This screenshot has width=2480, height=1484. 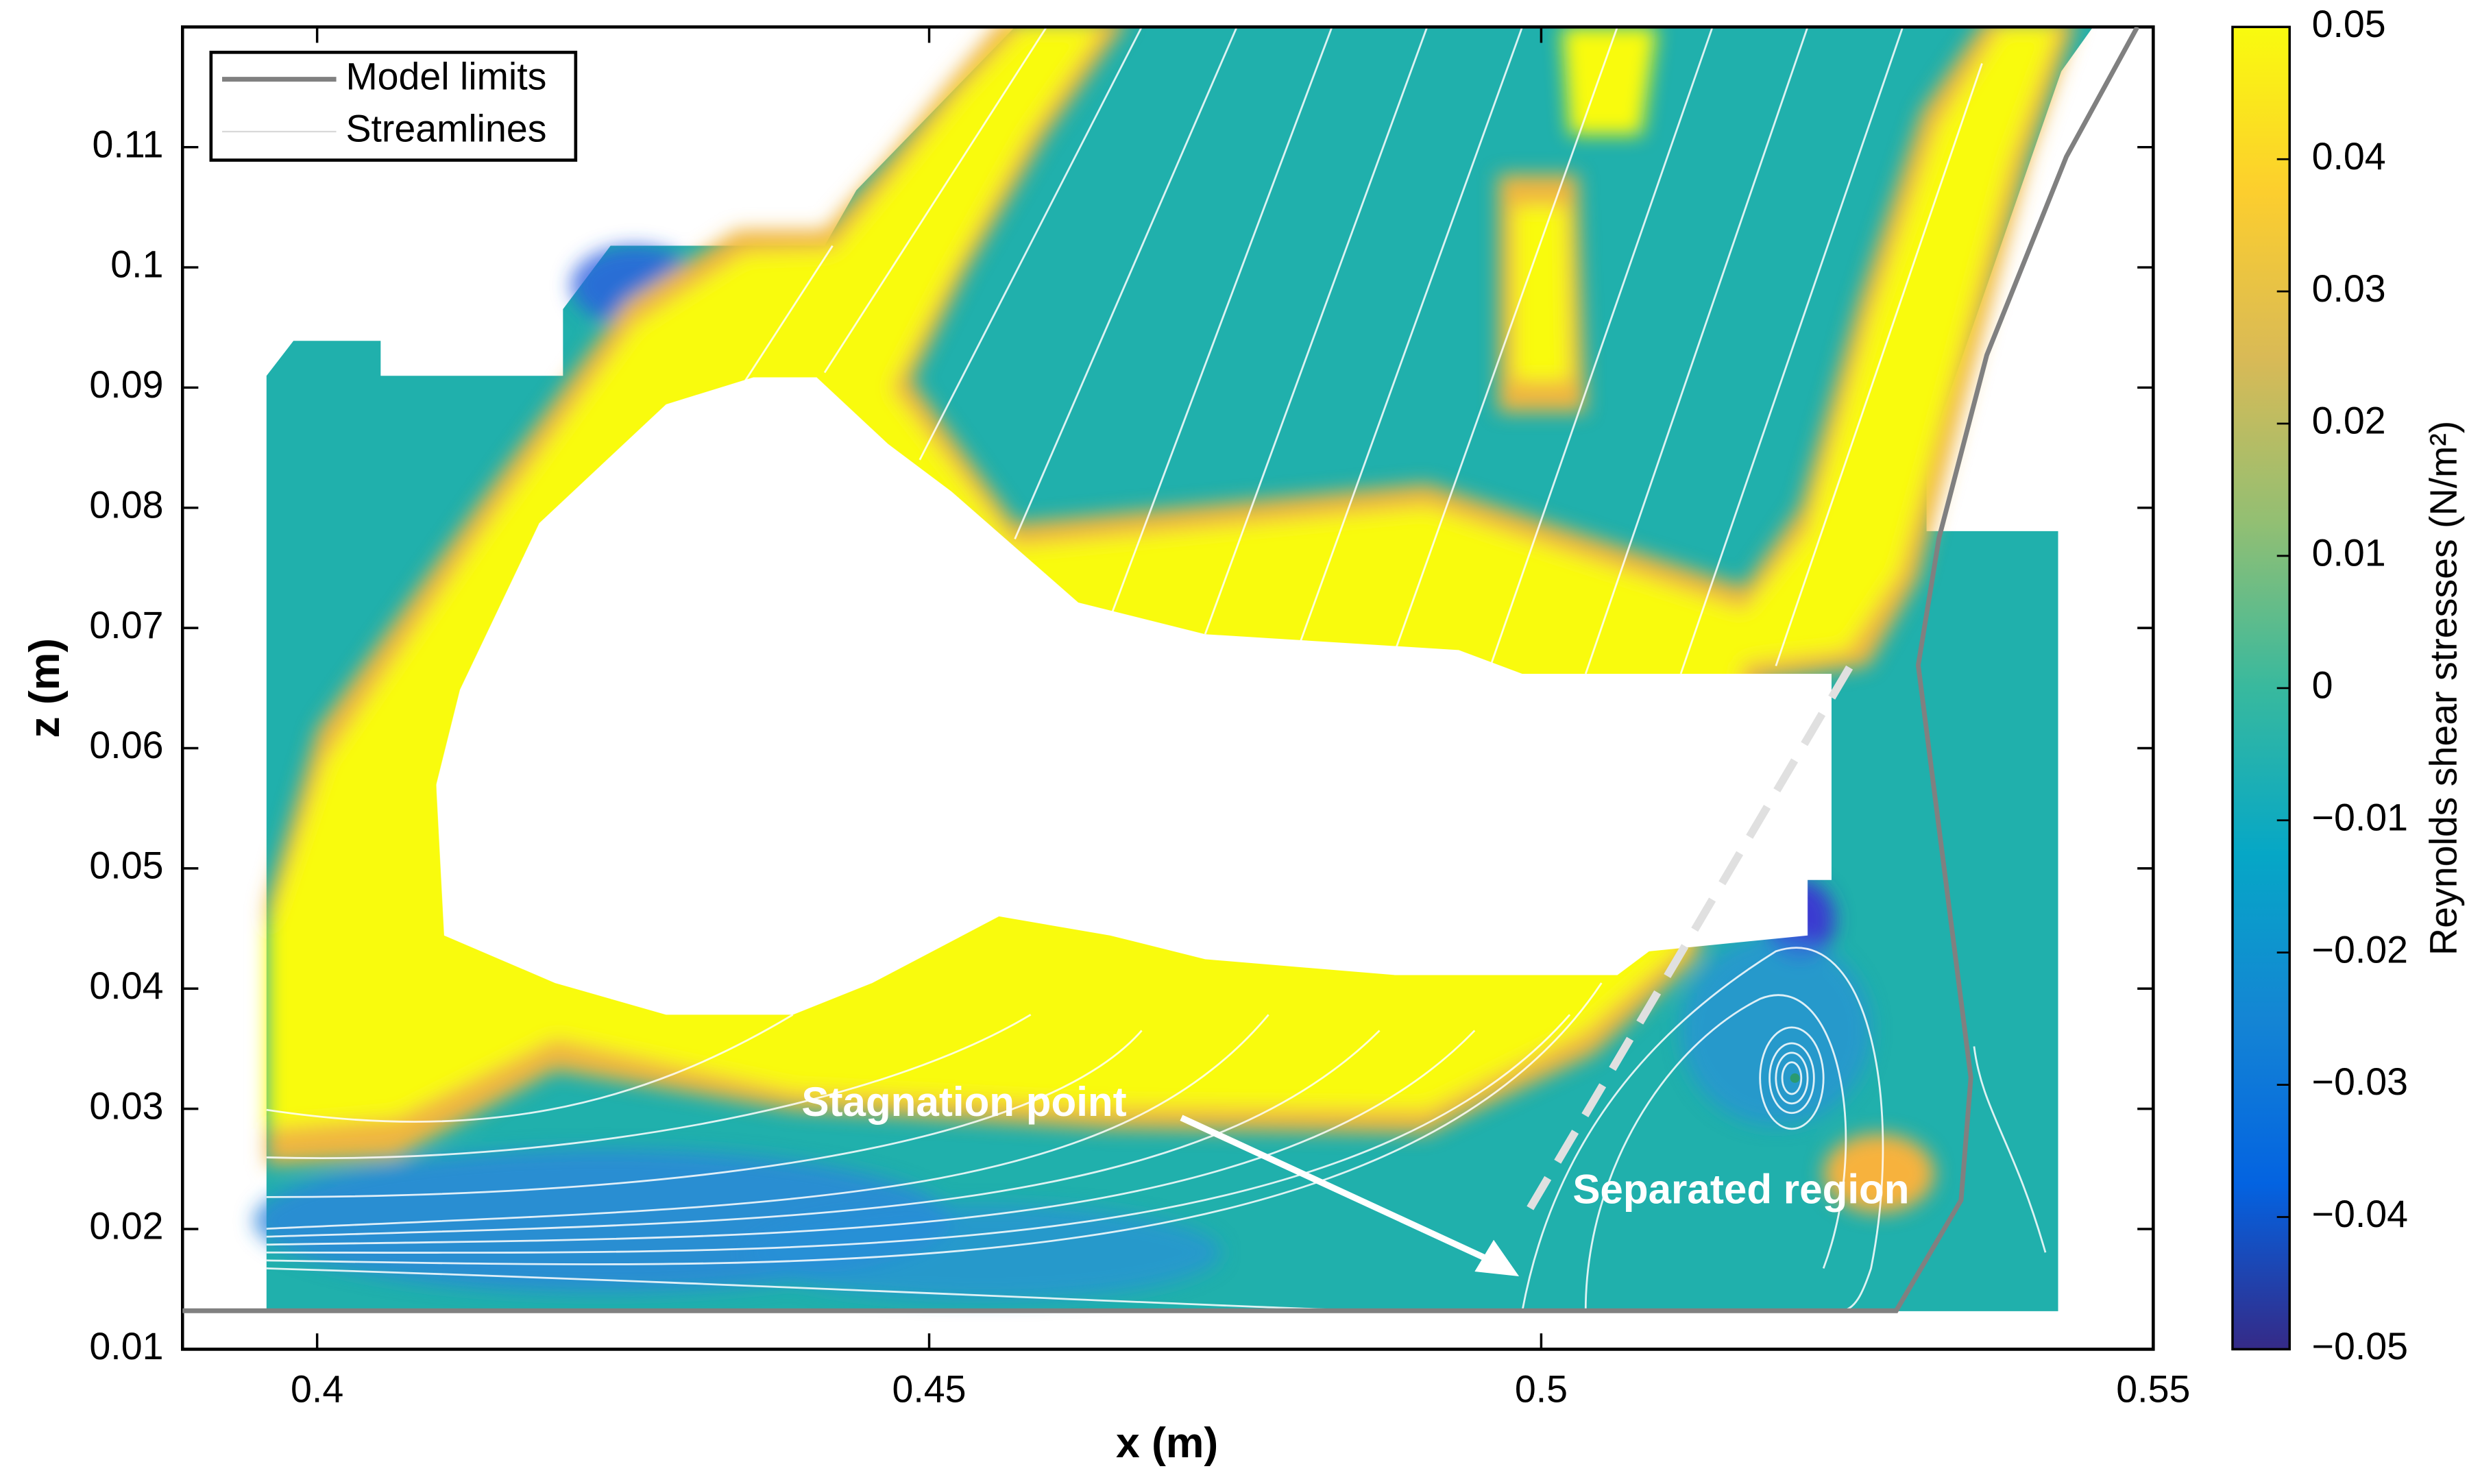 What do you see at coordinates (126, 1226) in the screenshot?
I see `y-tick-label: 0.02` at bounding box center [126, 1226].